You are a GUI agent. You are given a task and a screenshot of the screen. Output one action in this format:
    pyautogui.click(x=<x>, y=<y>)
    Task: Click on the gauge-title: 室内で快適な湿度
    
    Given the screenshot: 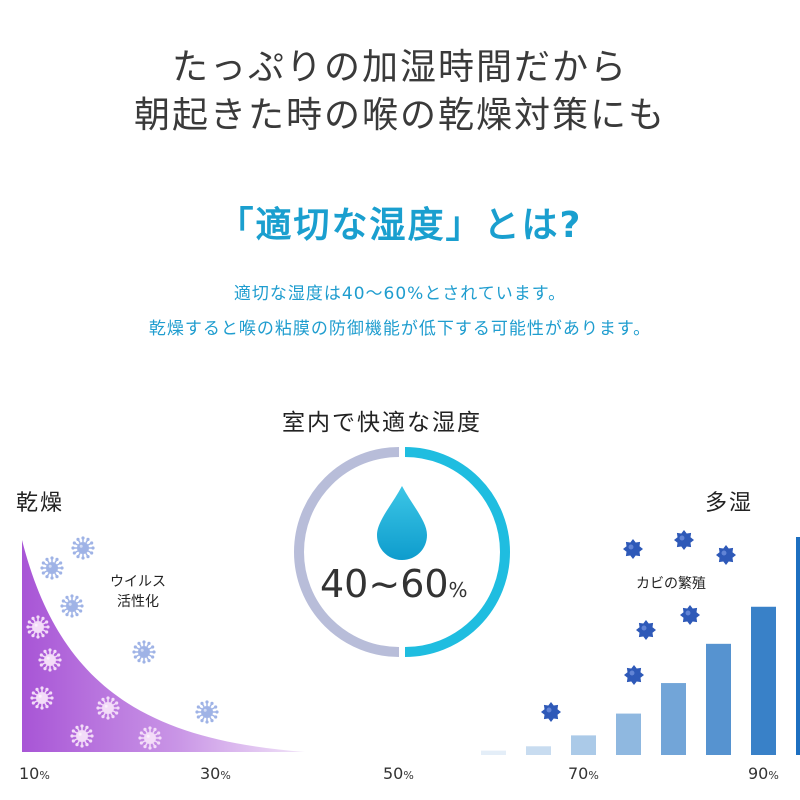 What is the action you would take?
    pyautogui.click(x=382, y=423)
    